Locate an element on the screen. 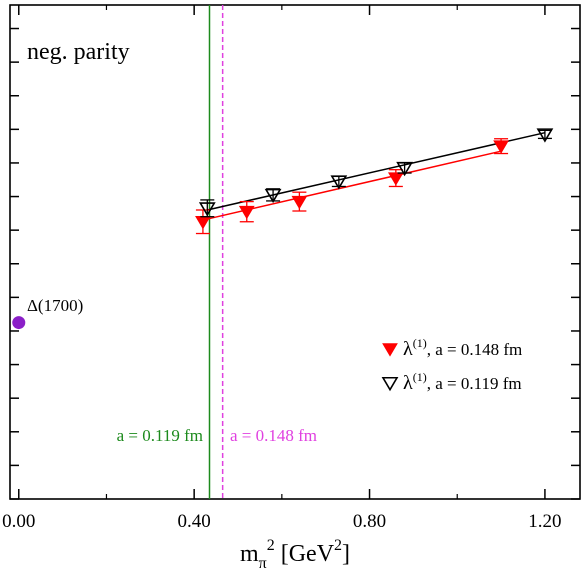 Image resolution: width=584 pixels, height=578 pixels. legend-label-a148: λ(1), a = 0.148 fm is located at coordinates (462, 348).